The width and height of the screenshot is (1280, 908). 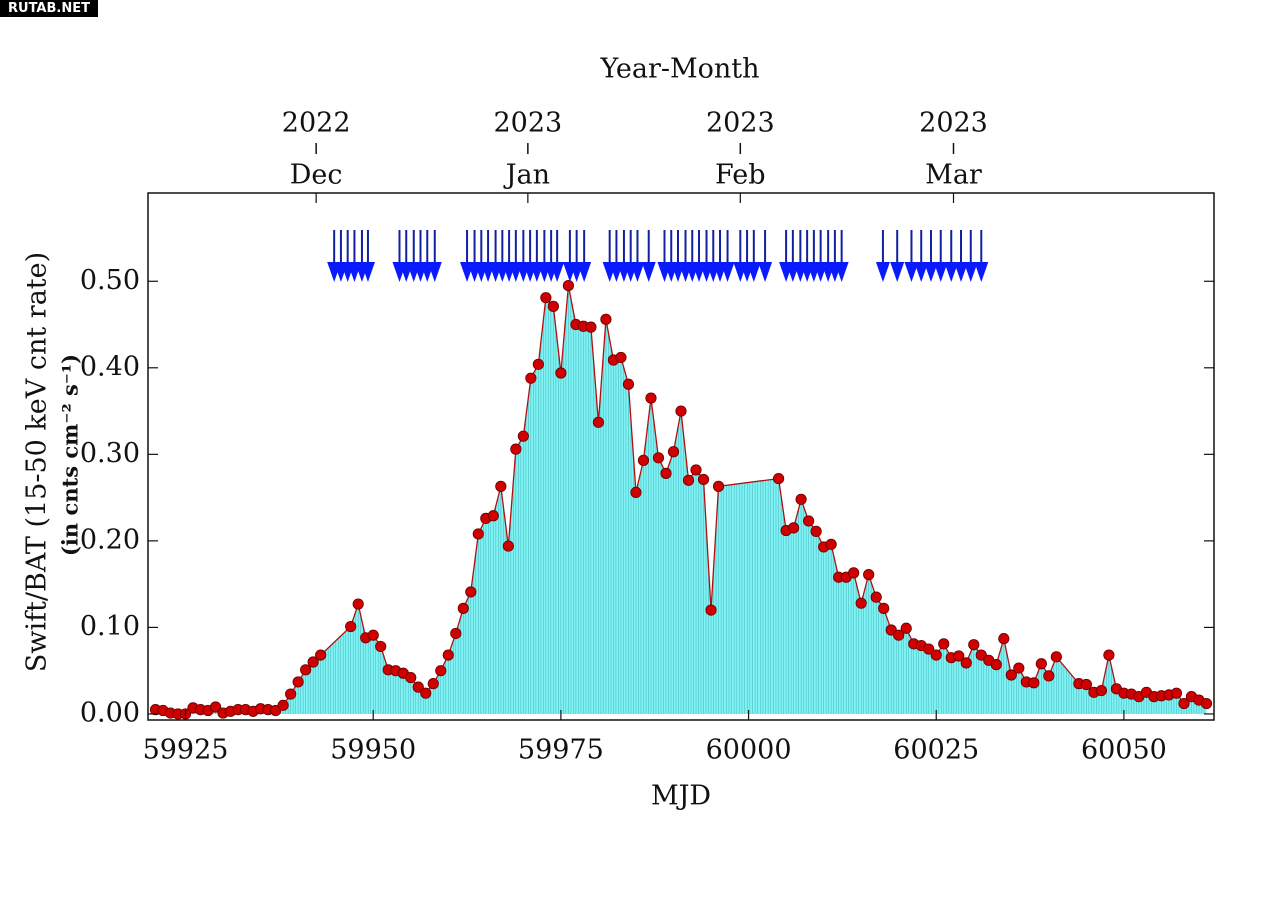 What do you see at coordinates (526, 175) in the screenshot?
I see `top-month-label: Jan` at bounding box center [526, 175].